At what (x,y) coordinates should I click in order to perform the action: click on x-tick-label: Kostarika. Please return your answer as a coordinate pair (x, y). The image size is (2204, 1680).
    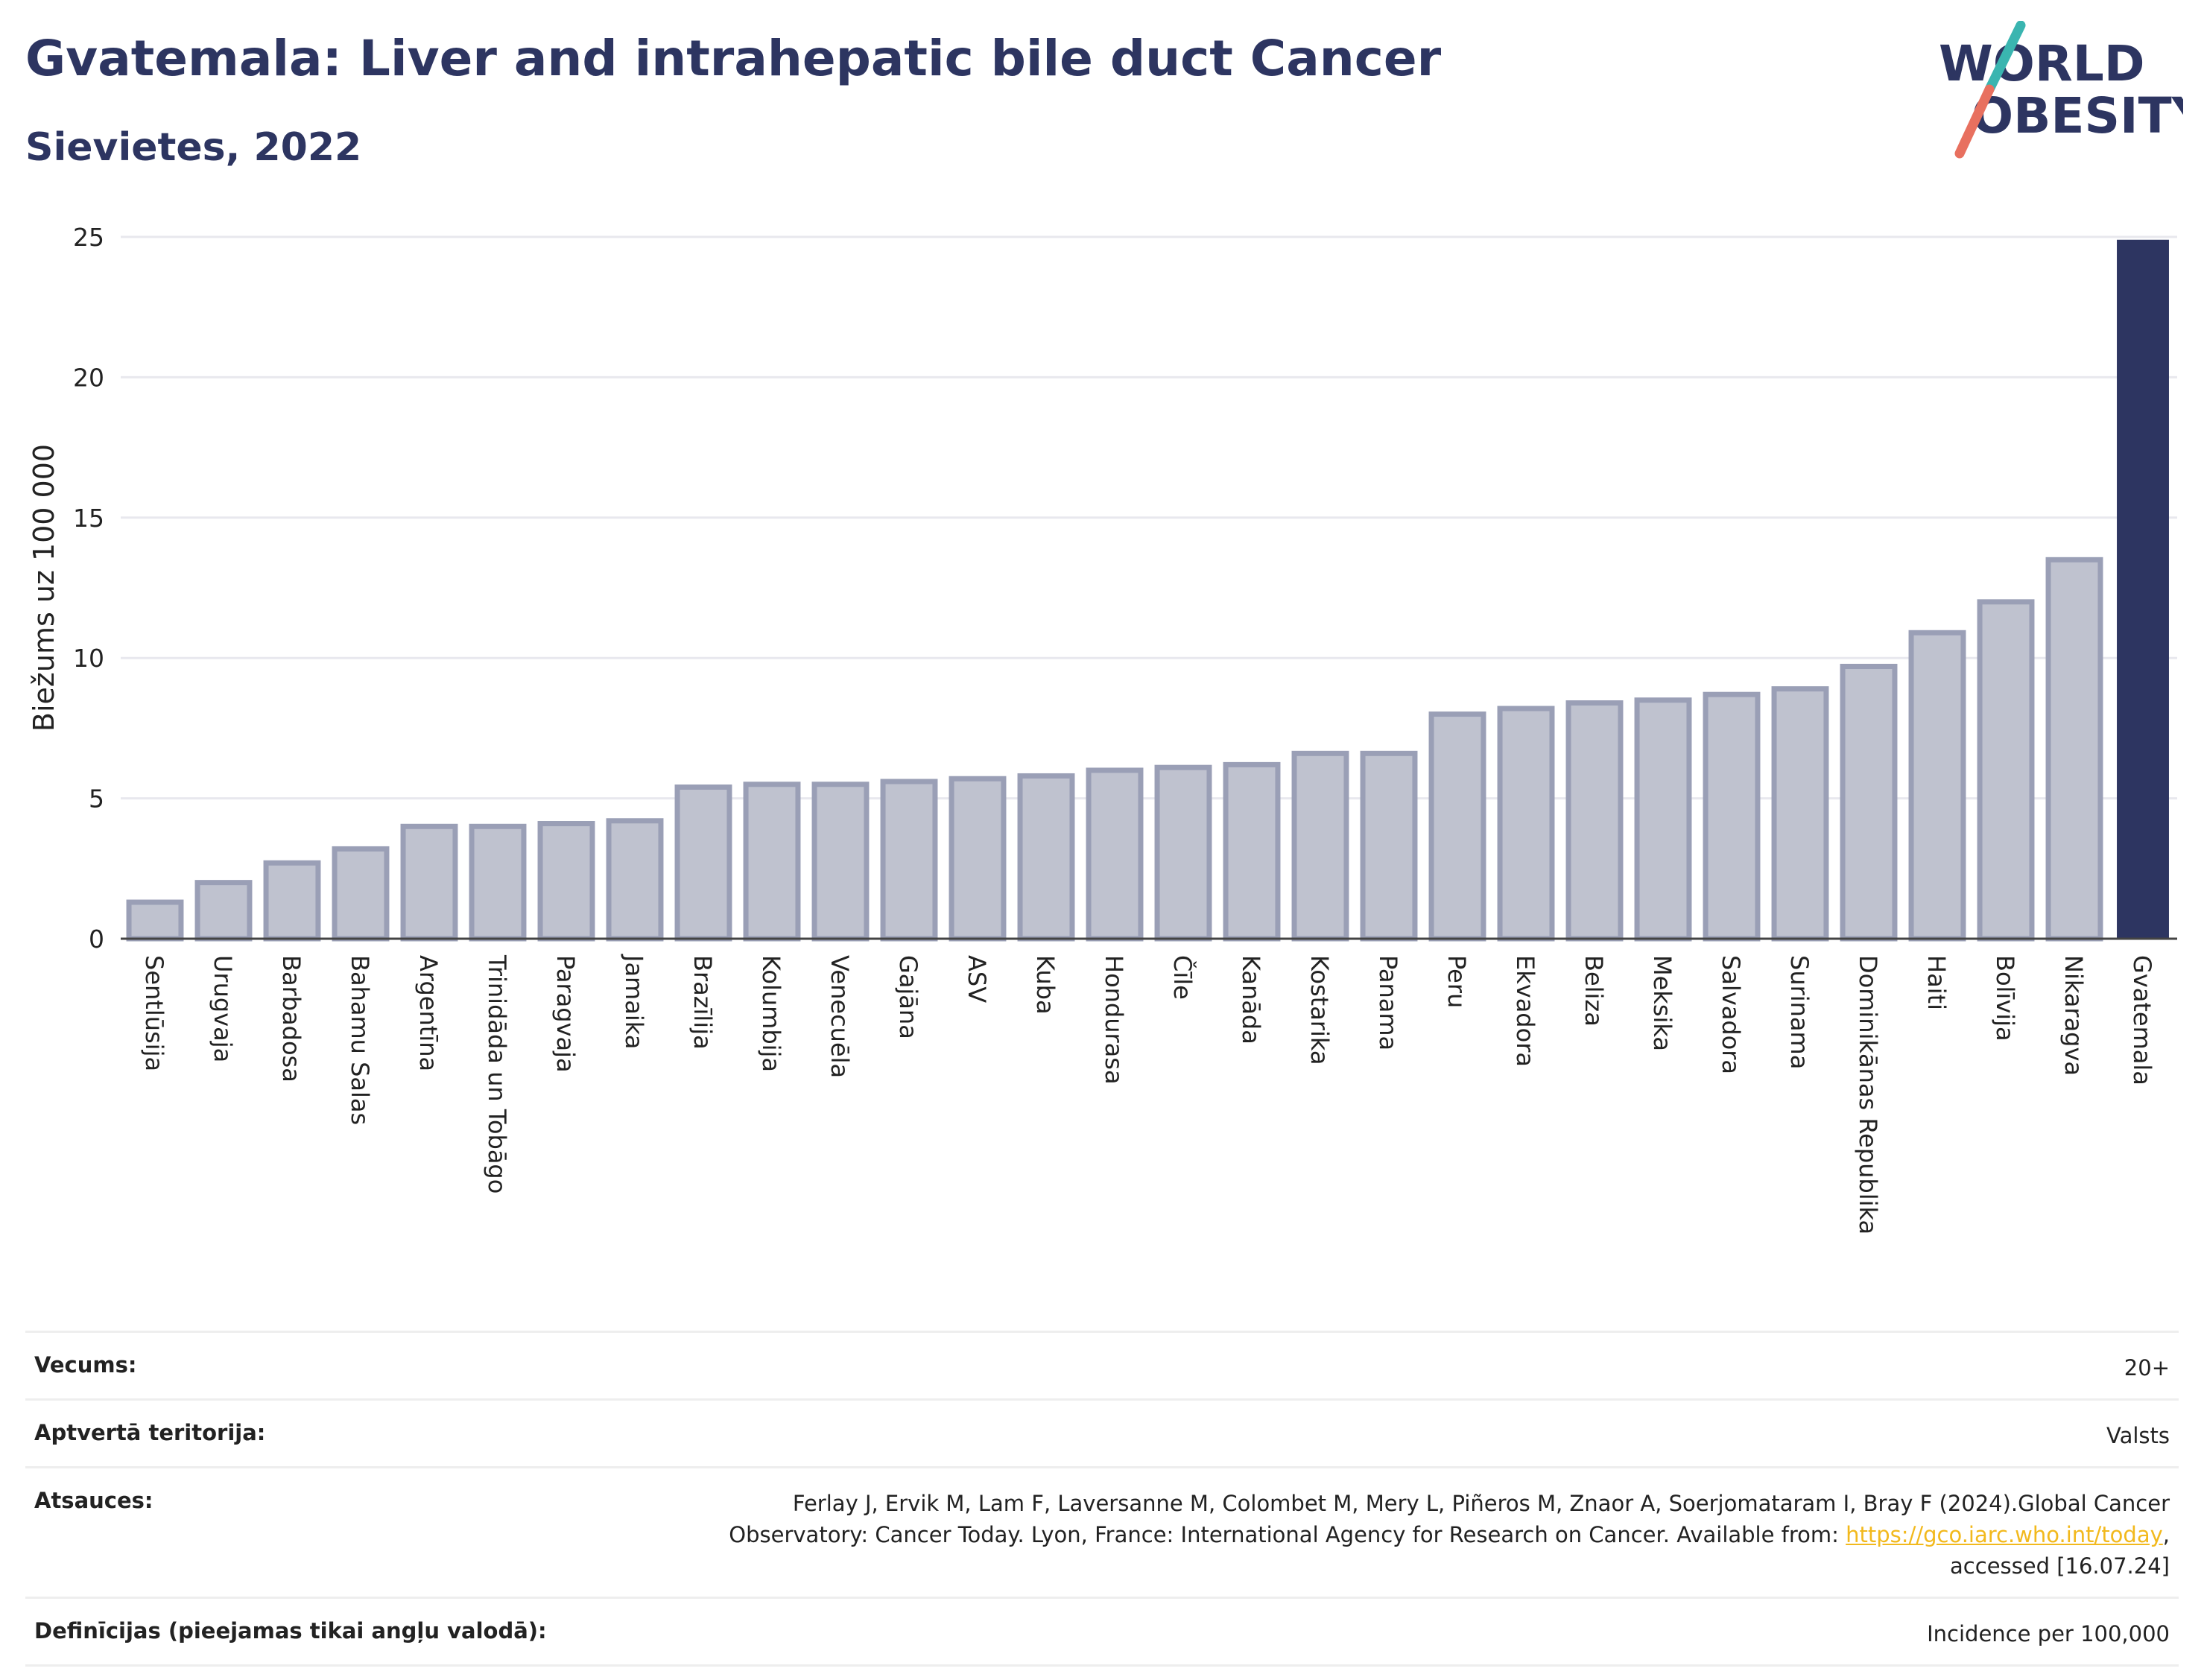
    Looking at the image, I should click on (1319, 1010).